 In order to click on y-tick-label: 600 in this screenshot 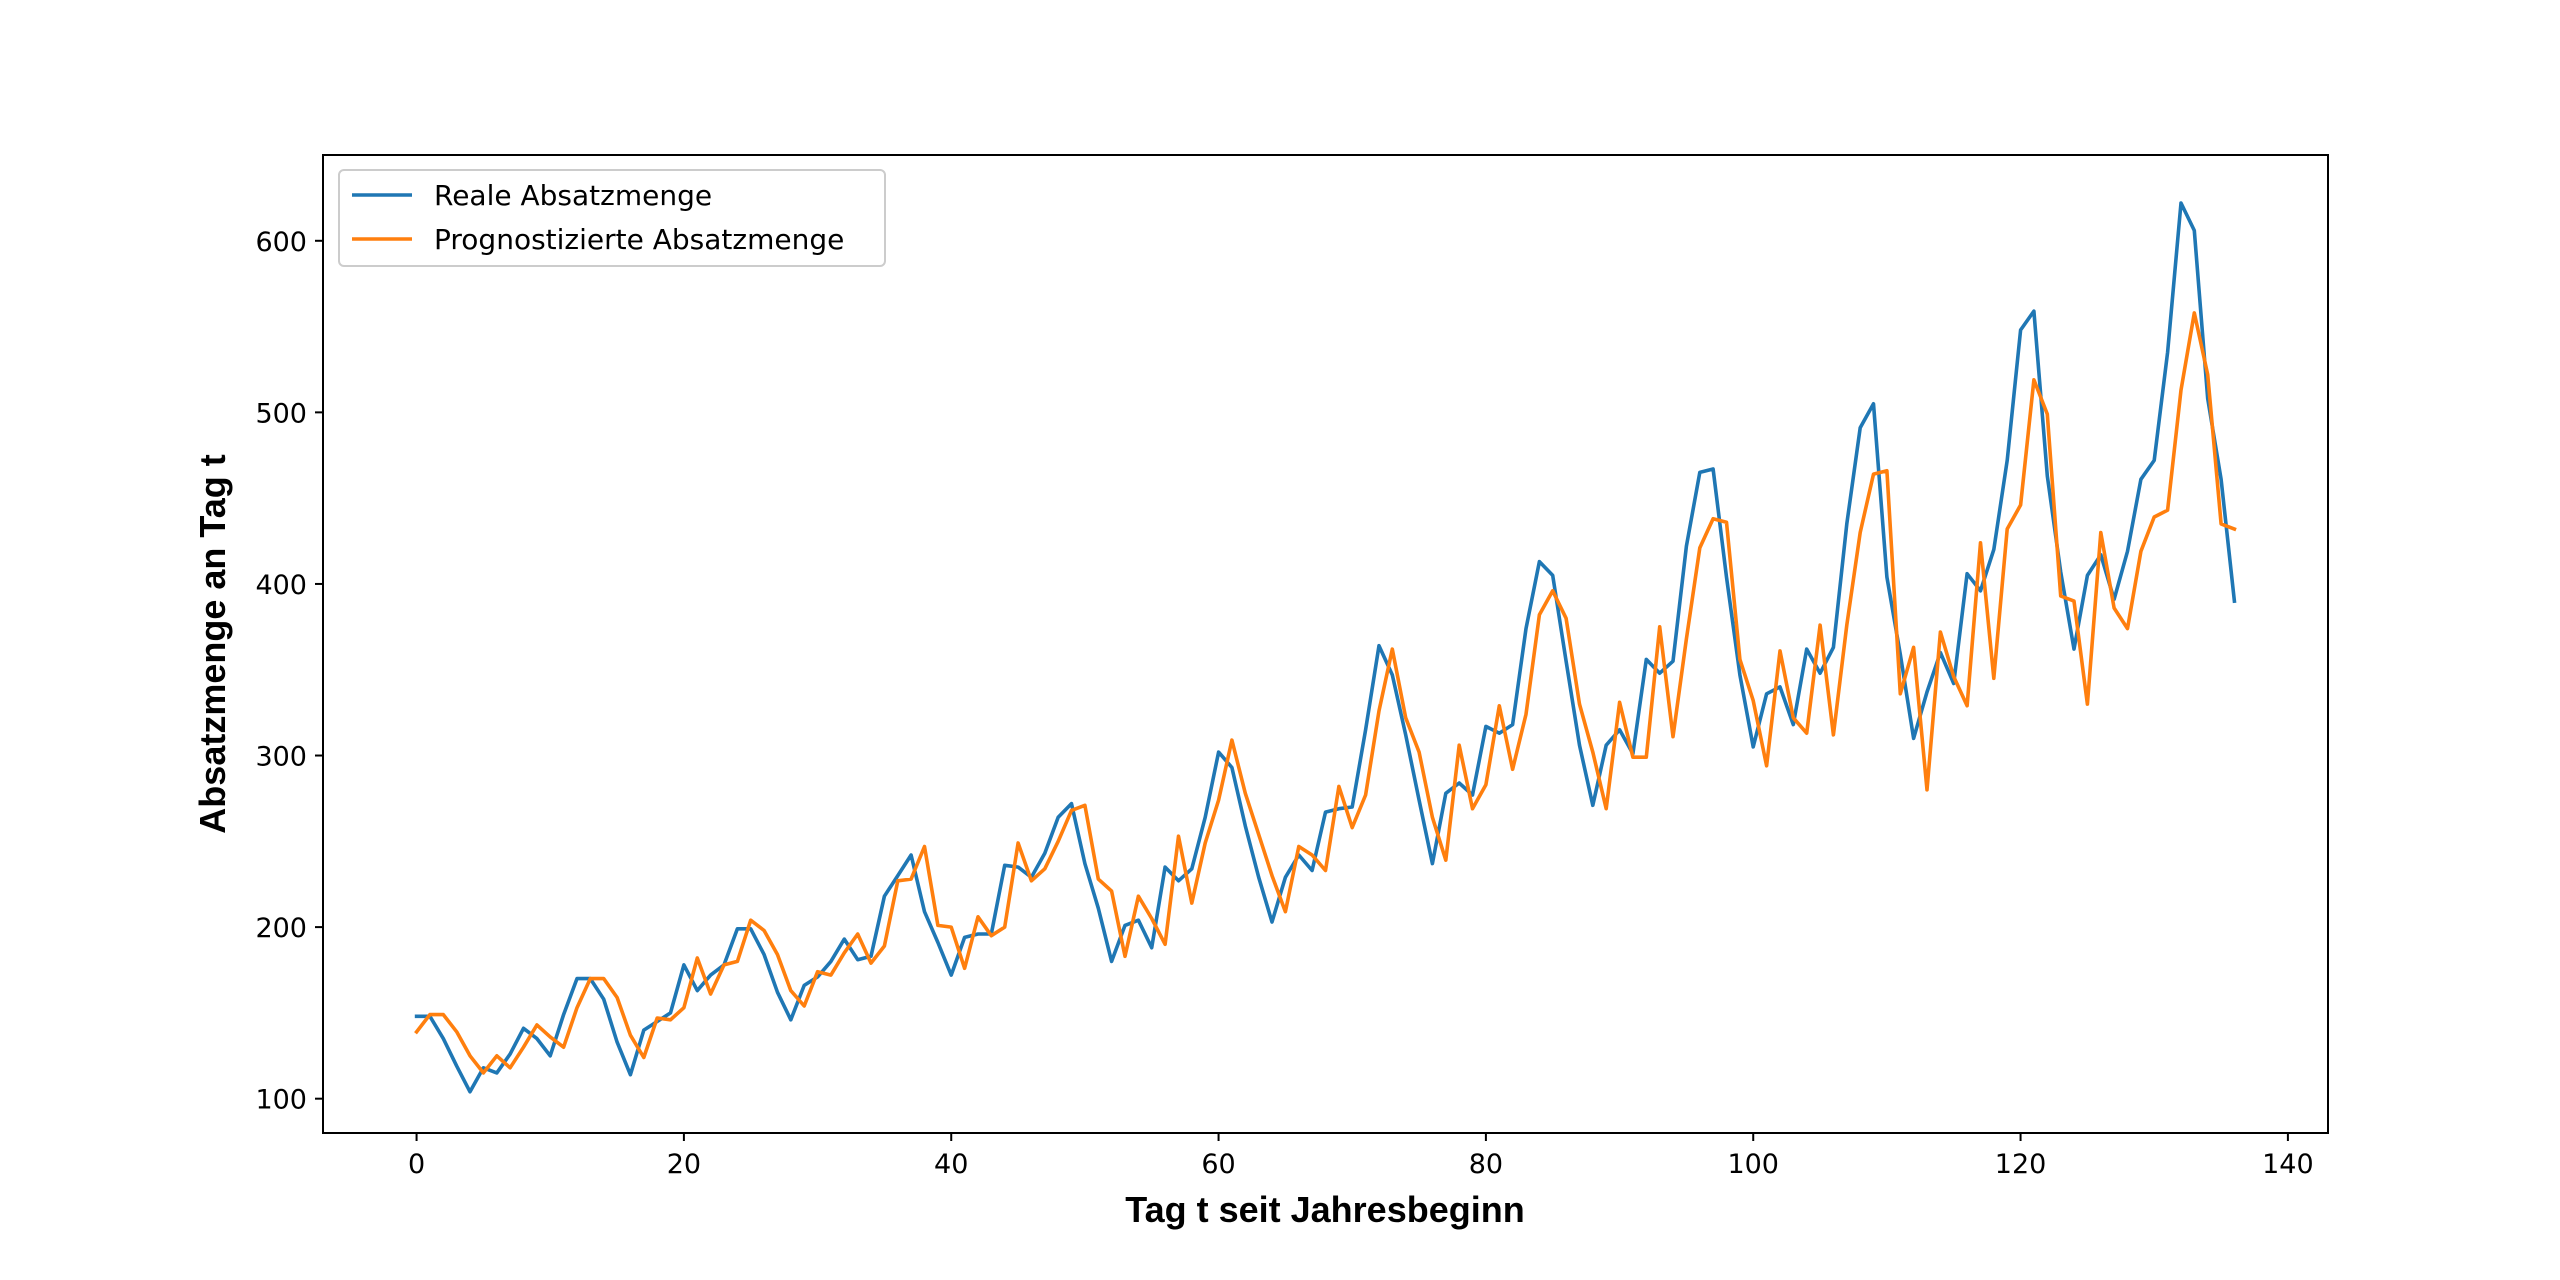, I will do `click(281, 242)`.